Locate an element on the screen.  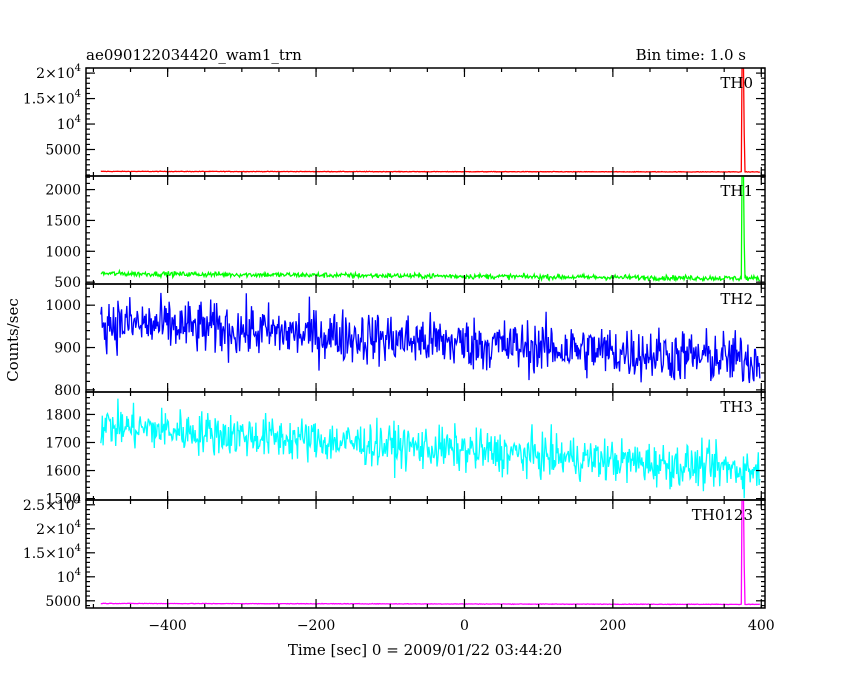
panel-name-label: TH1 is located at coordinates (736, 191).